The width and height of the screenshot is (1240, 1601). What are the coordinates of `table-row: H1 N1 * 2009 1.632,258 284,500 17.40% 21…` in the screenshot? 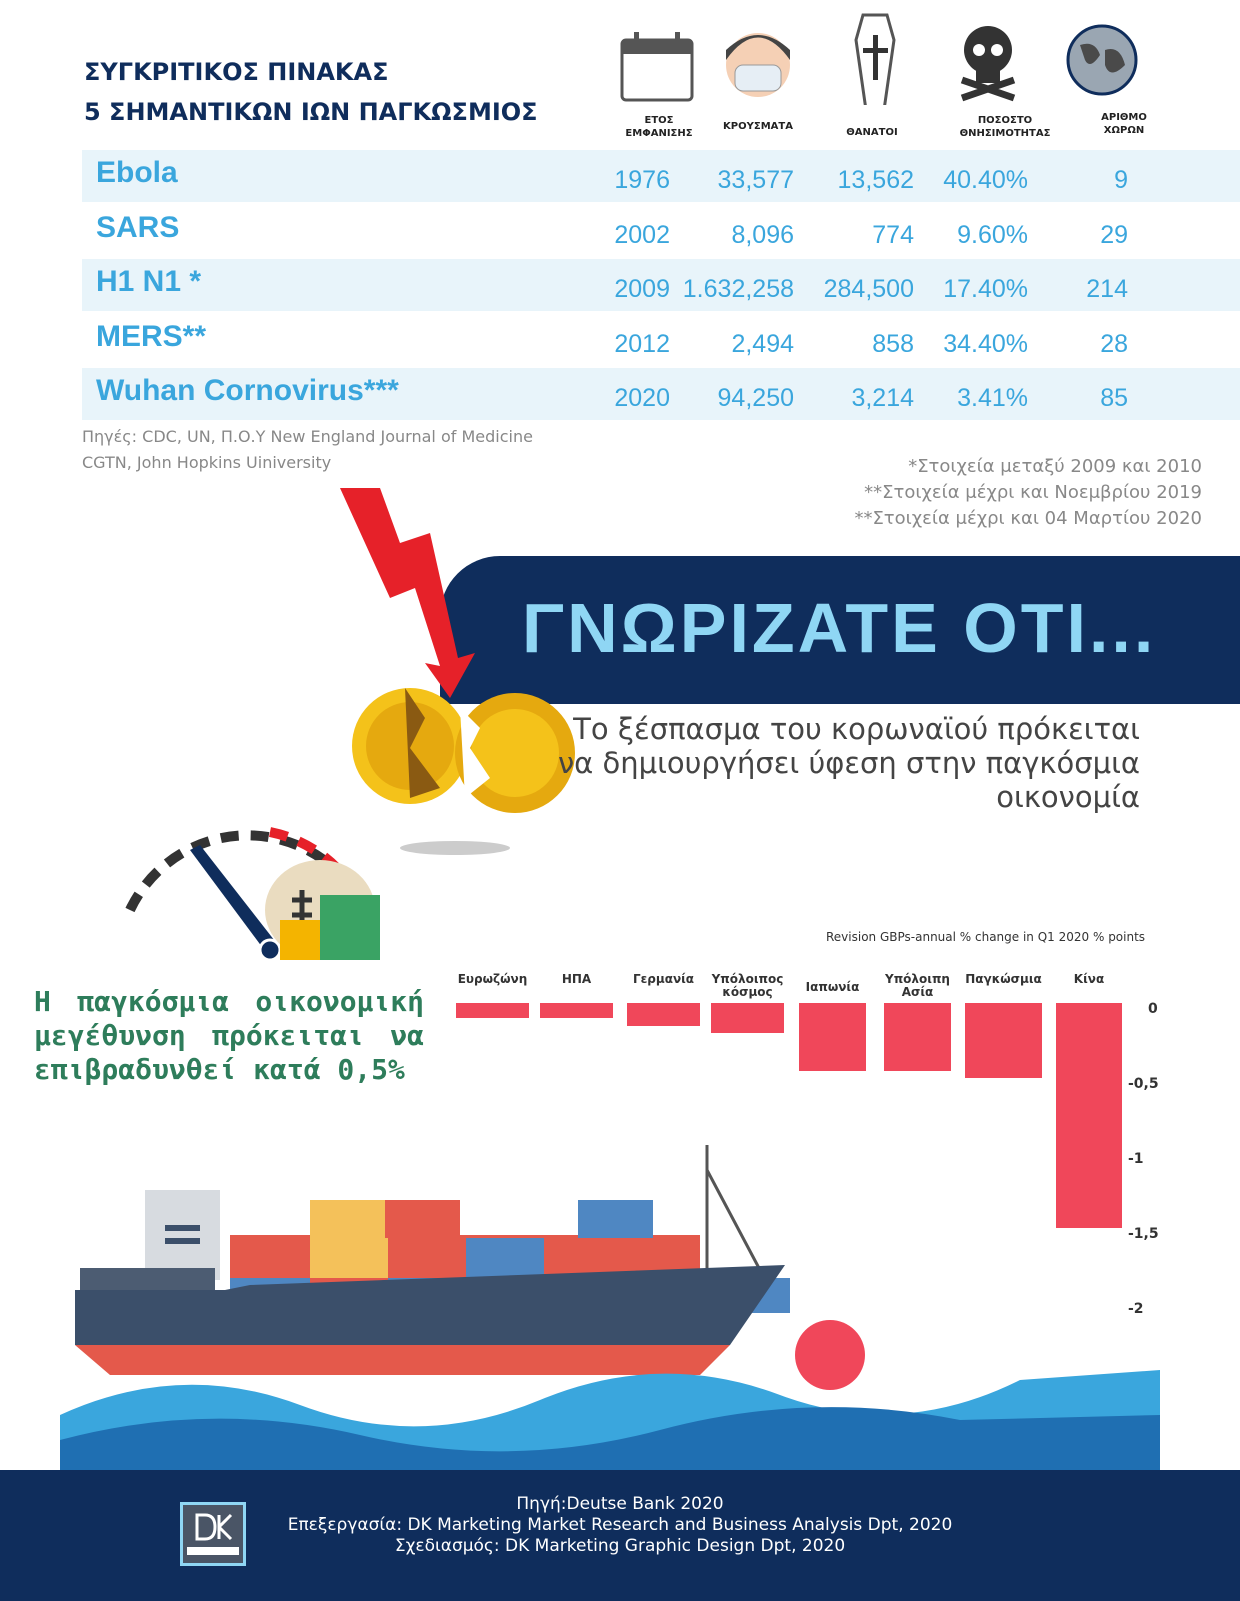 It's located at (661, 285).